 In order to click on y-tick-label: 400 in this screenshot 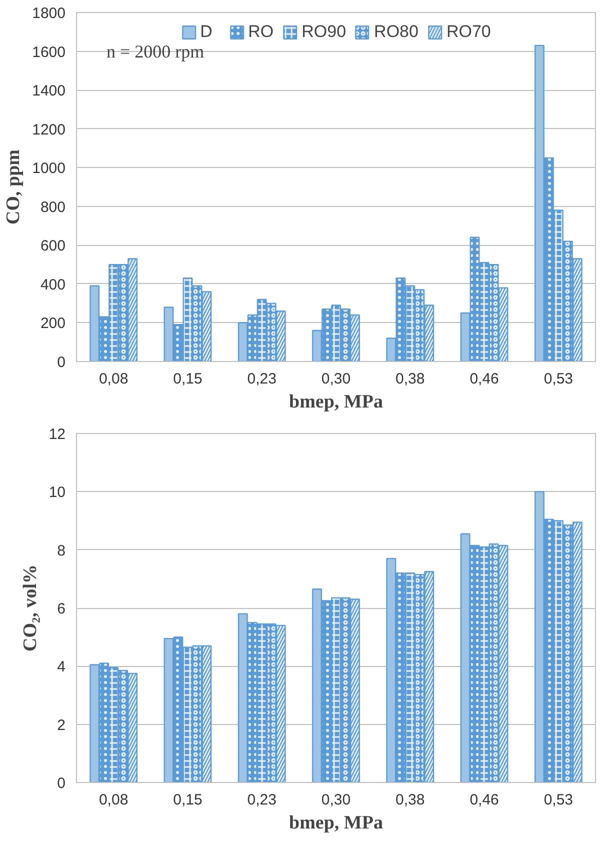, I will do `click(53, 285)`.